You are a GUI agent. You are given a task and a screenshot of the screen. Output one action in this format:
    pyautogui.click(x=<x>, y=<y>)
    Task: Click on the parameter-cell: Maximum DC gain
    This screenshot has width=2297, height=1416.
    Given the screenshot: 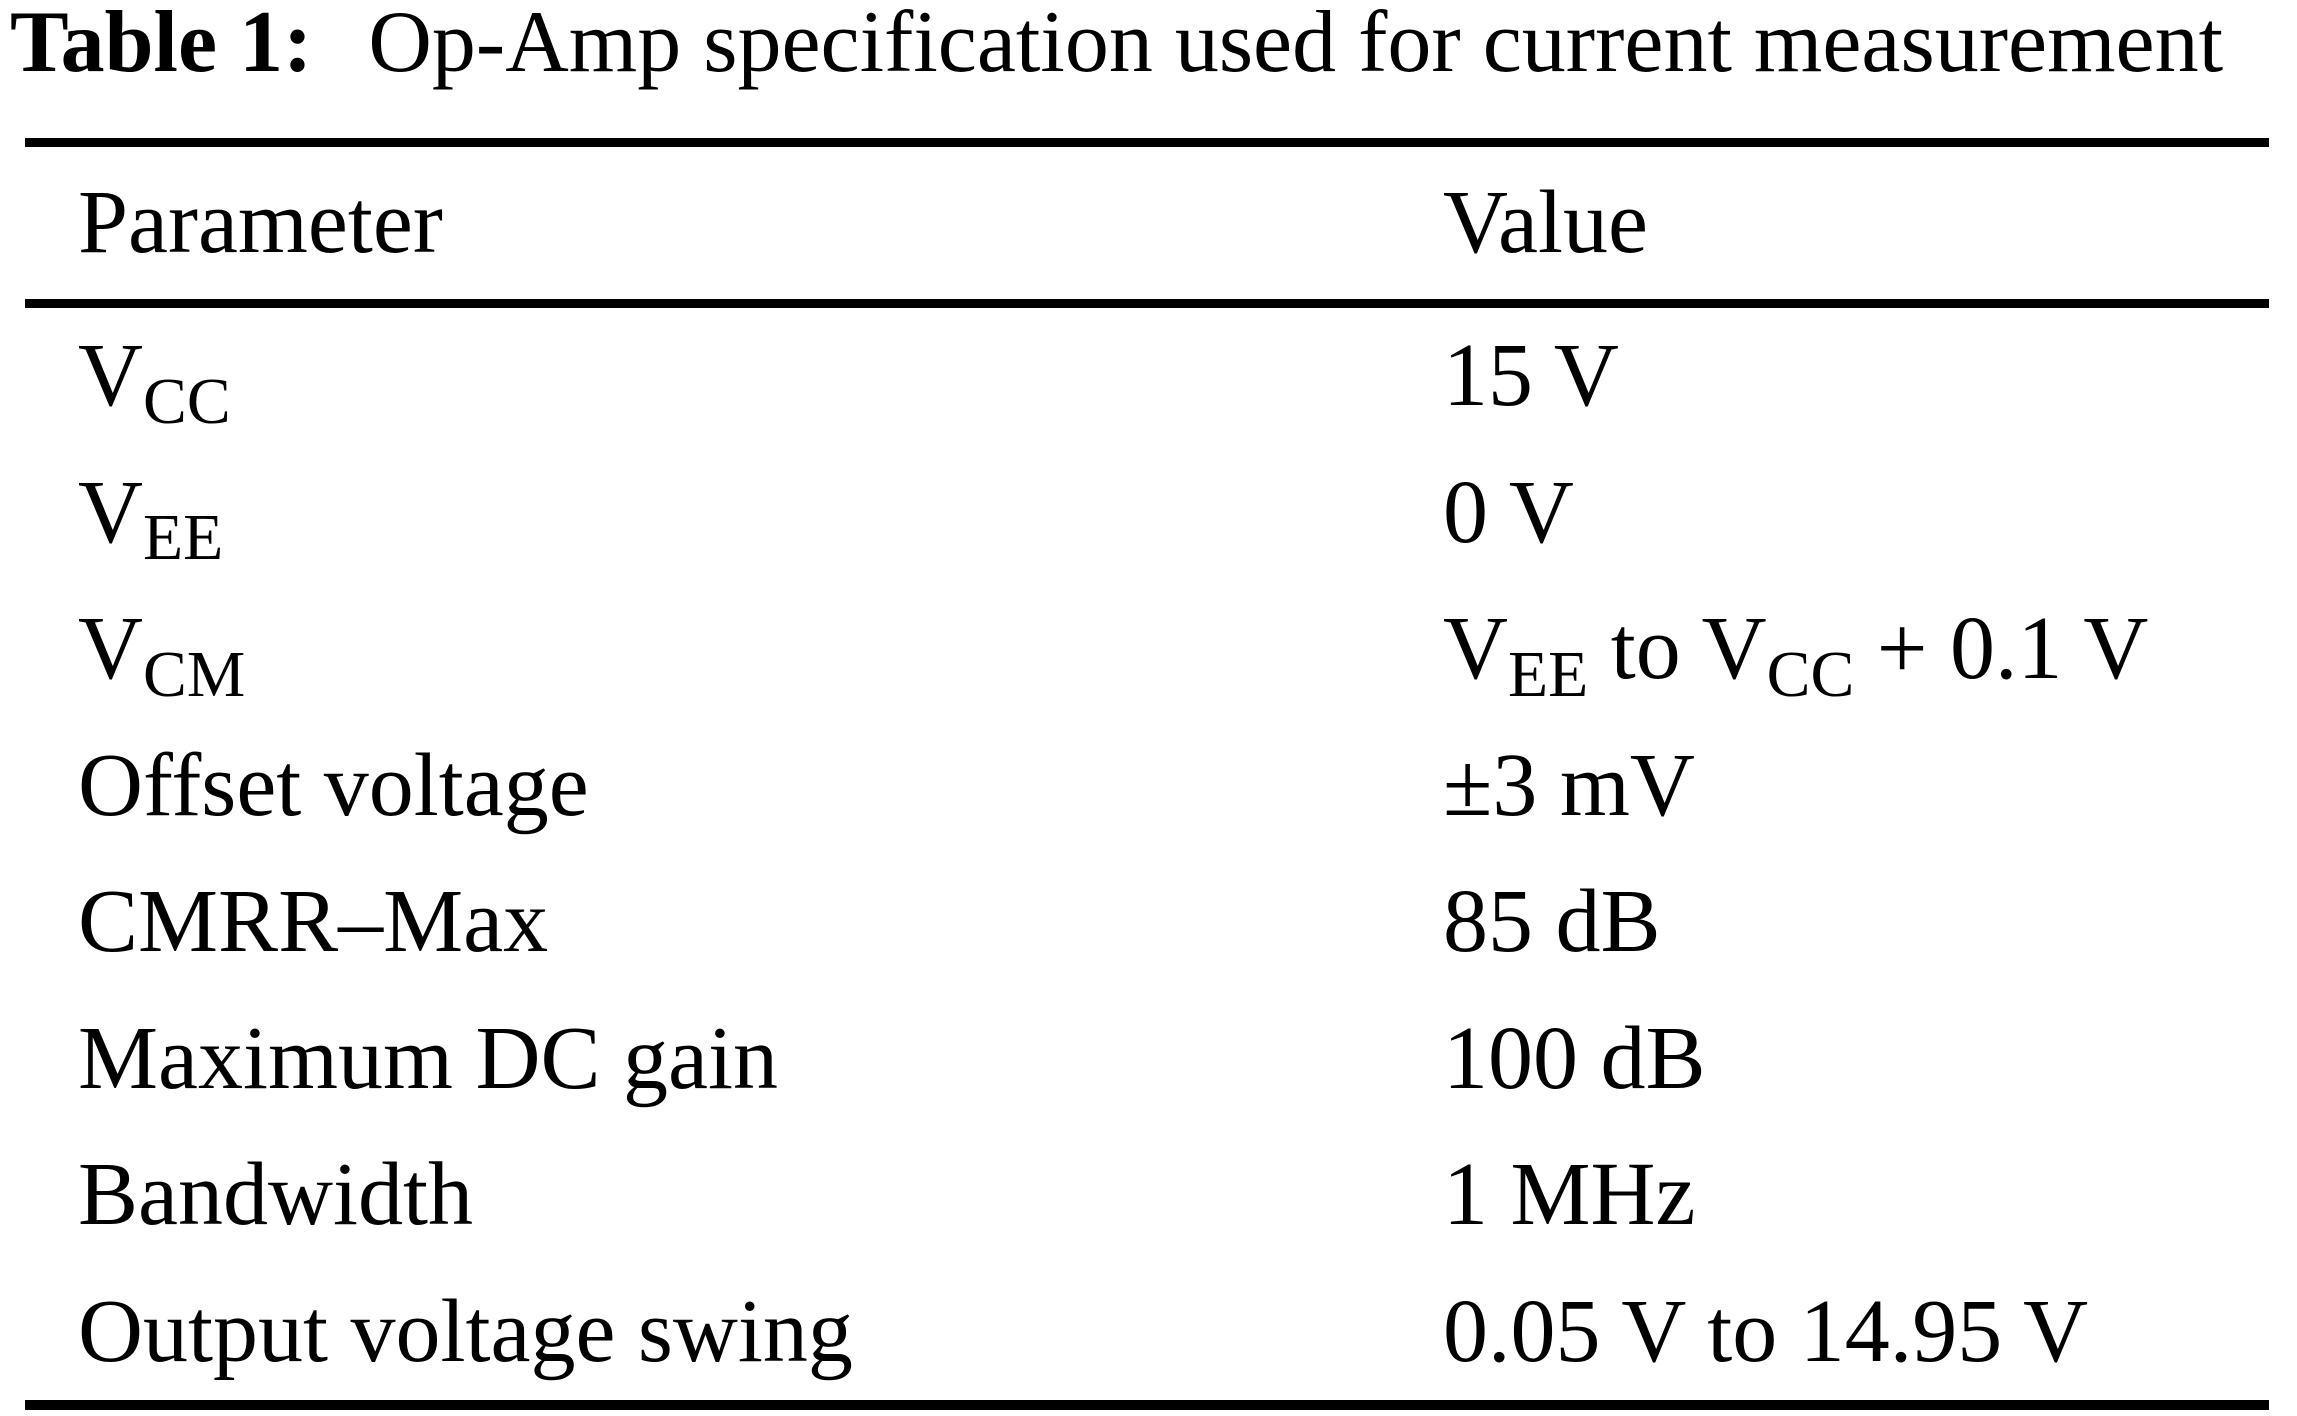 What is the action you would take?
    pyautogui.click(x=734, y=1059)
    